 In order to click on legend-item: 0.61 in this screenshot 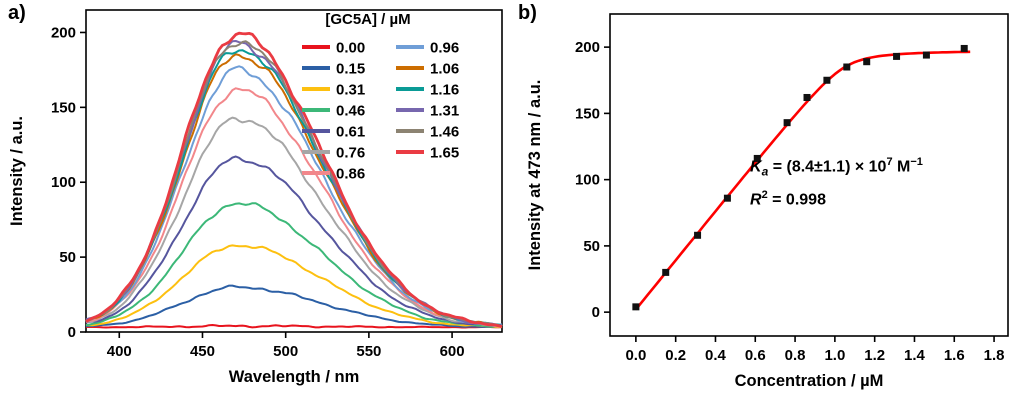, I will do `click(333, 132)`.